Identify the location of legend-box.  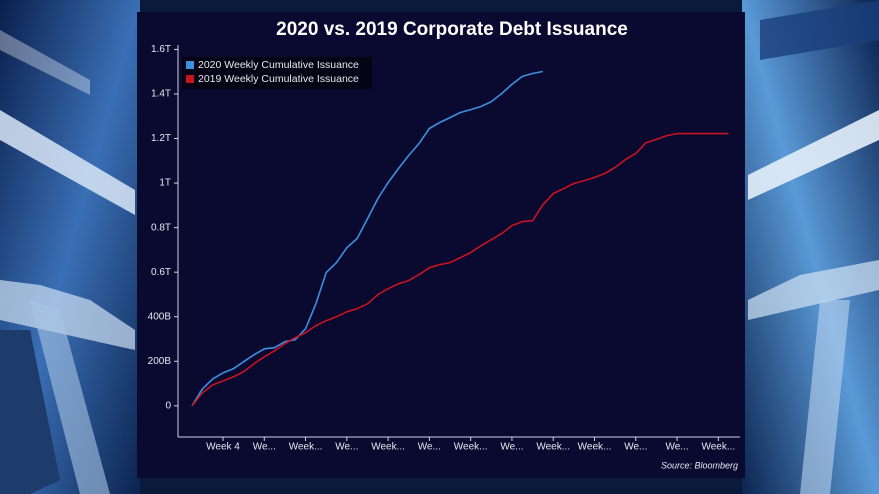
(277, 73).